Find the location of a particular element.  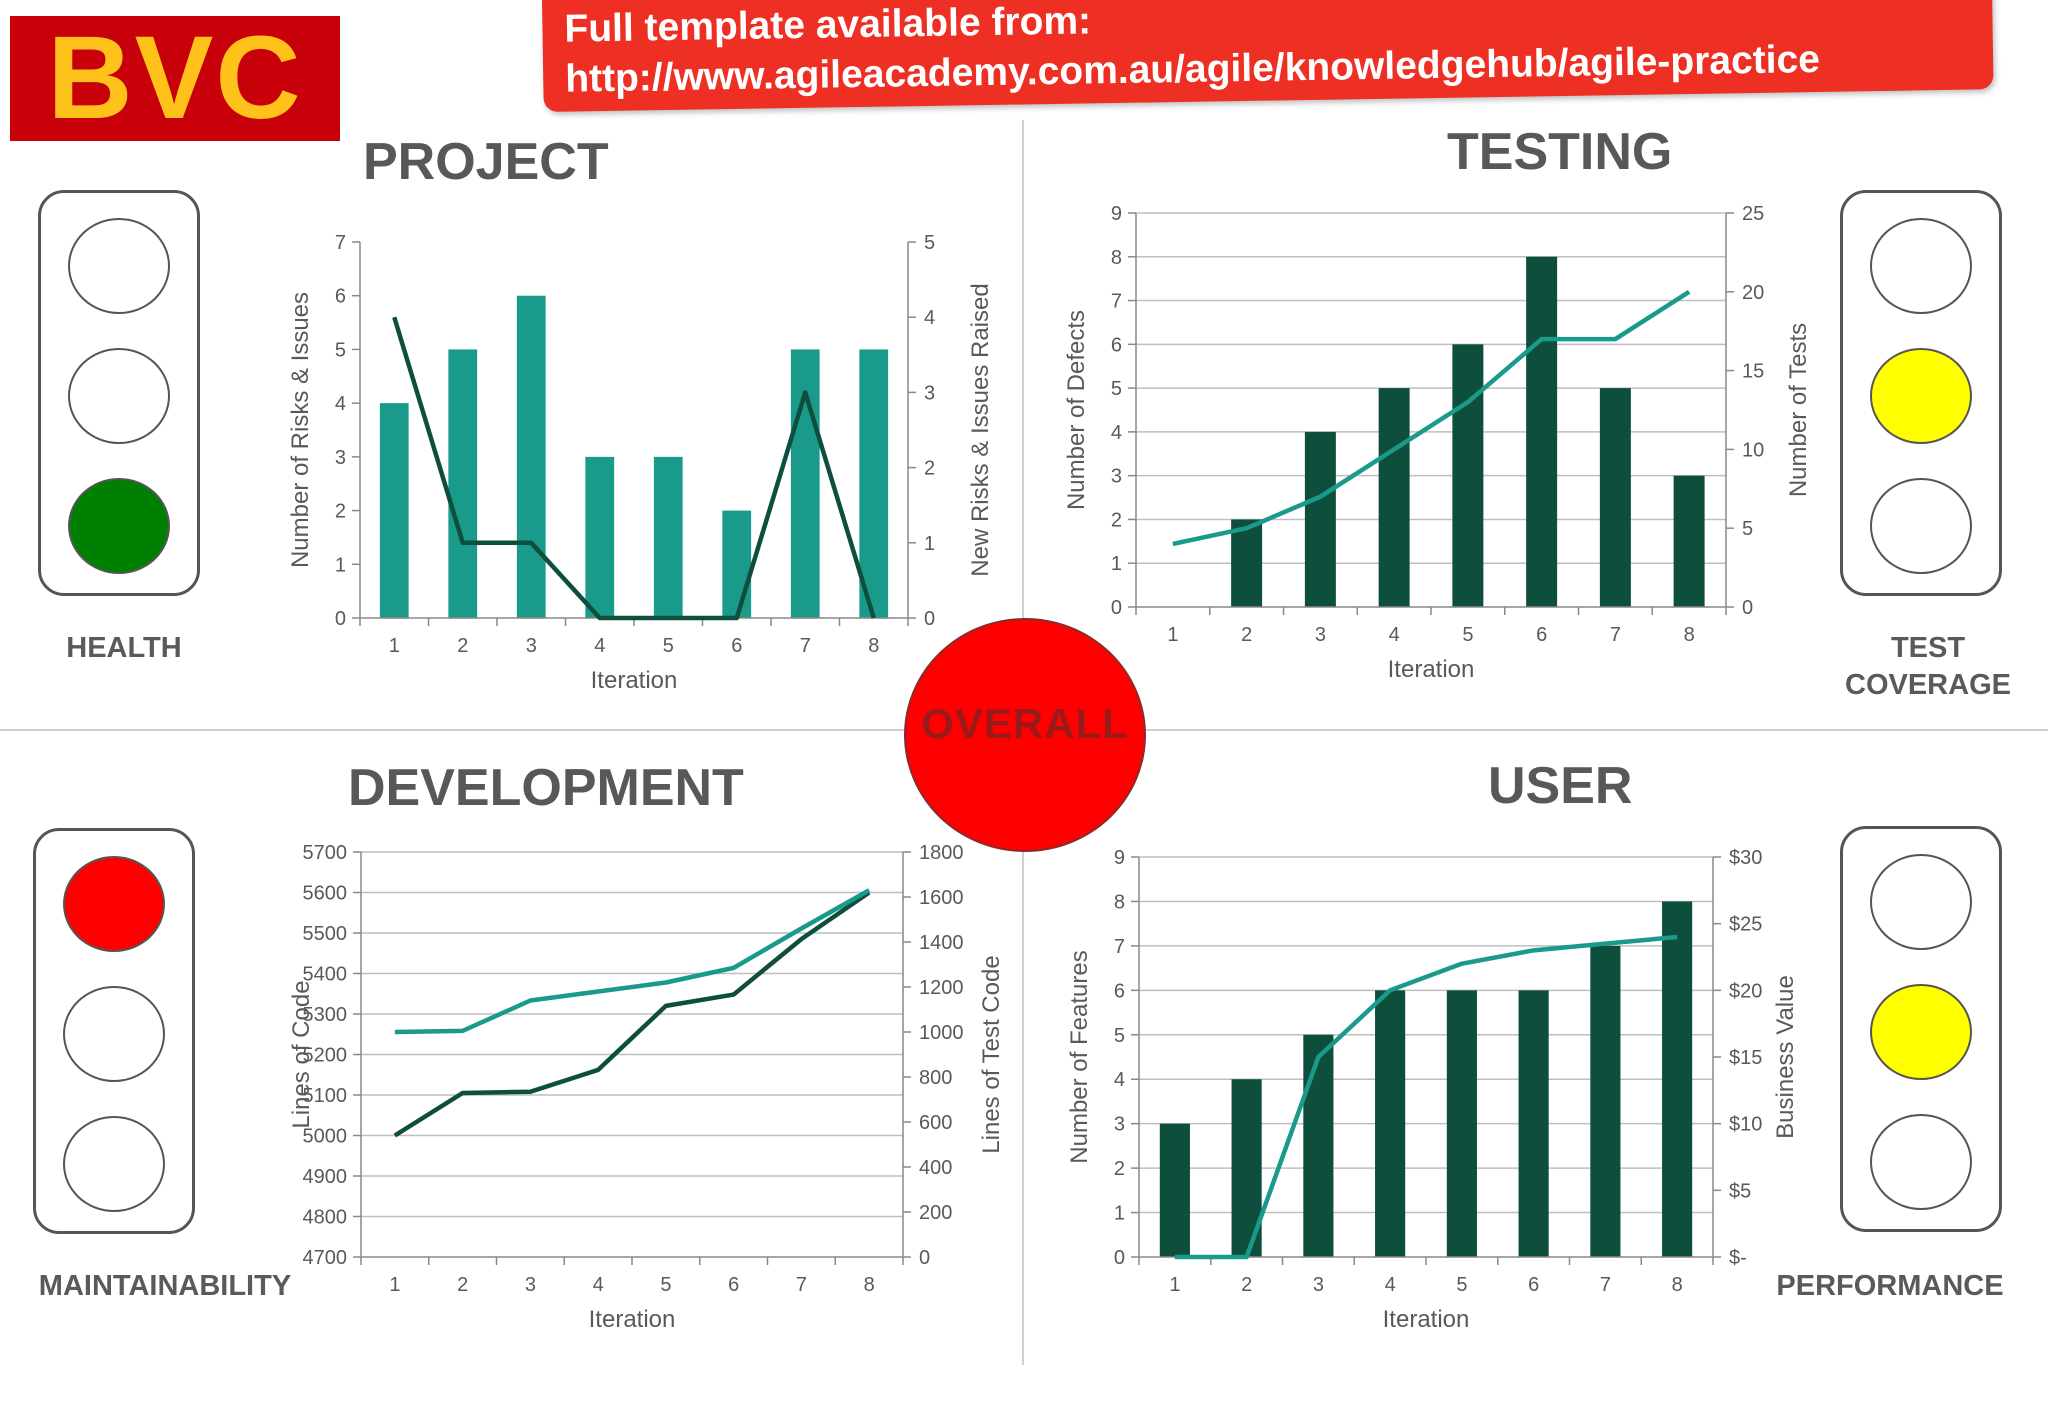

bvc-logo: BVC is located at coordinates (175, 78).